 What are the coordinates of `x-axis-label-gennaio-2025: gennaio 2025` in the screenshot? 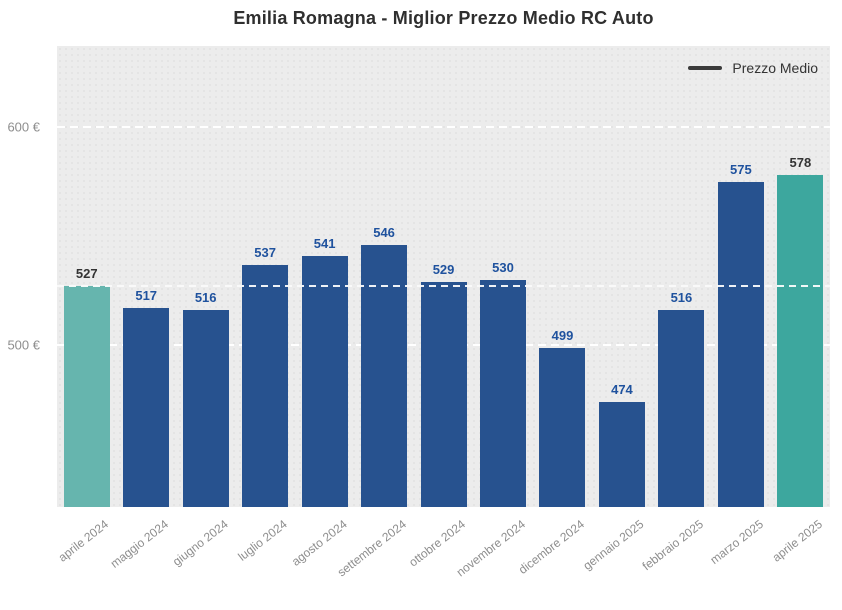 It's located at (613, 545).